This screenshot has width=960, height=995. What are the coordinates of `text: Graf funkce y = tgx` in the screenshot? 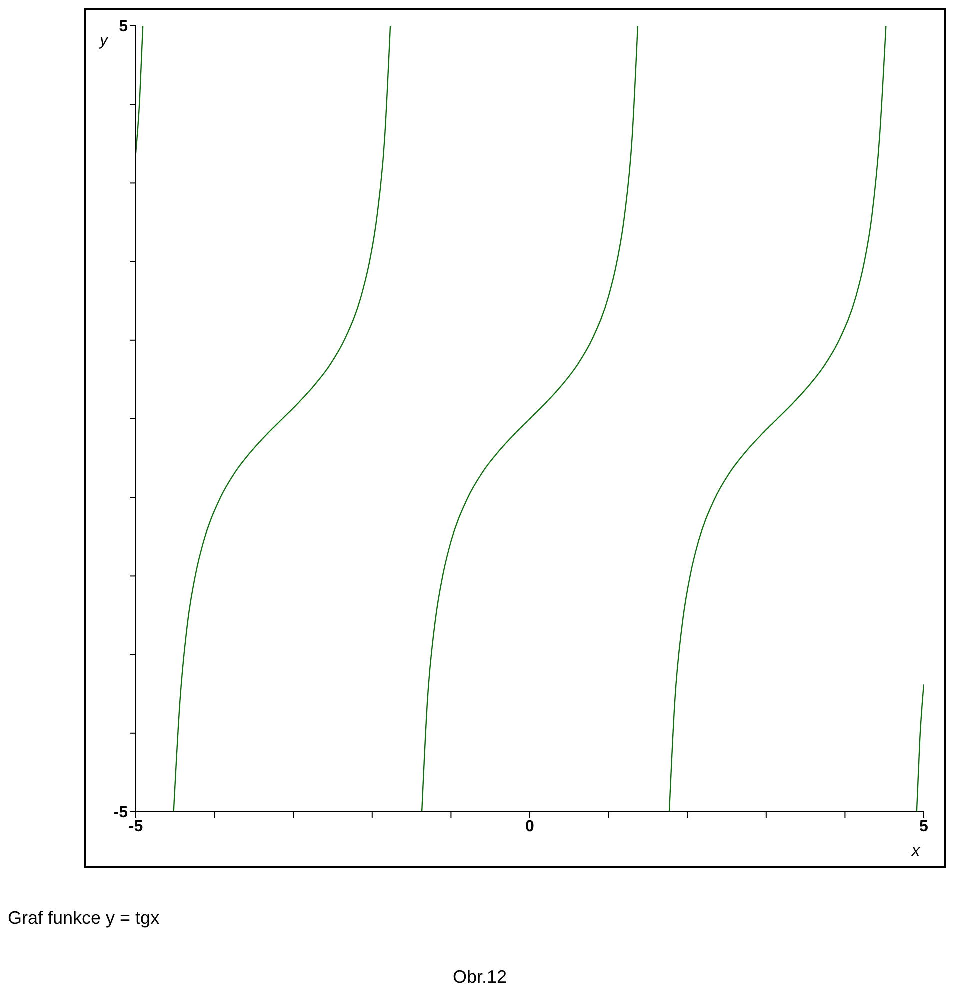 It's located at (84, 918).